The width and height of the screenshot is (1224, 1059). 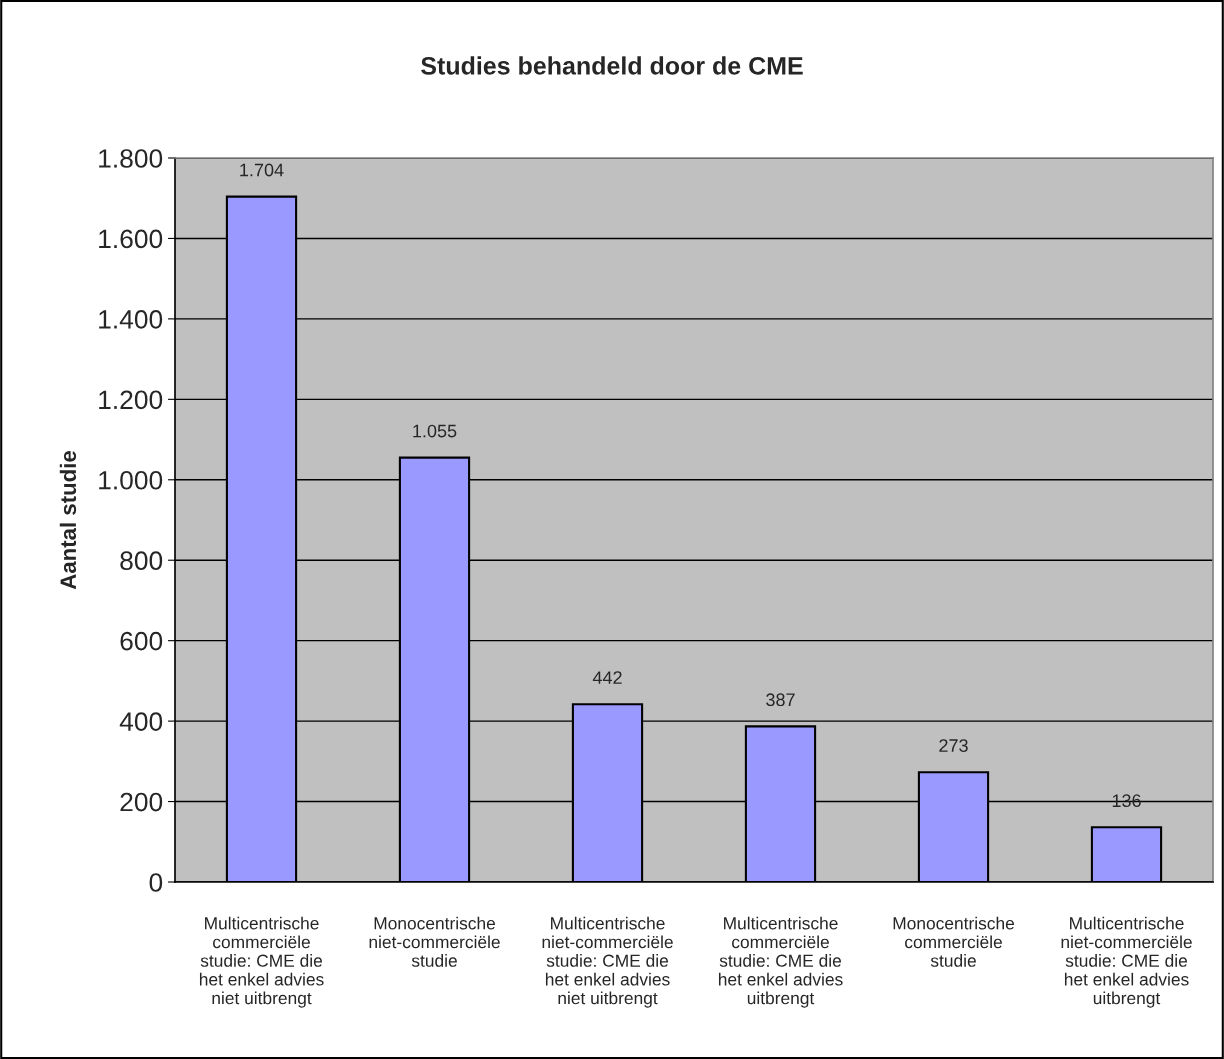 I want to click on y-tick-label: 0, so click(x=156, y=882).